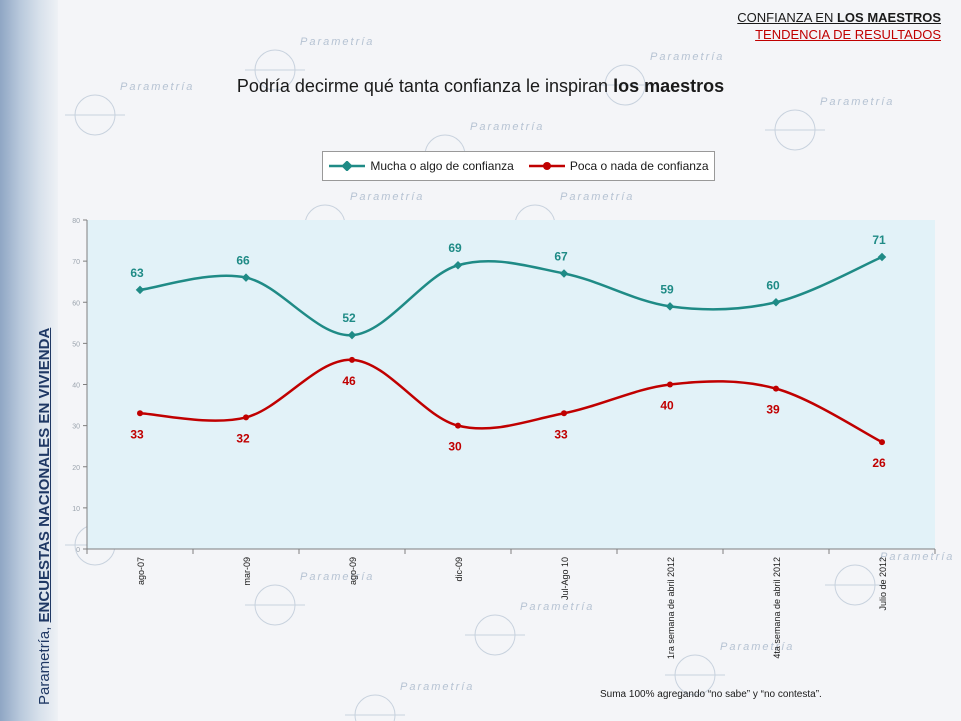 This screenshot has height=721, width=961. I want to click on x-tick-label: Julio de 2012, so click(883, 584).